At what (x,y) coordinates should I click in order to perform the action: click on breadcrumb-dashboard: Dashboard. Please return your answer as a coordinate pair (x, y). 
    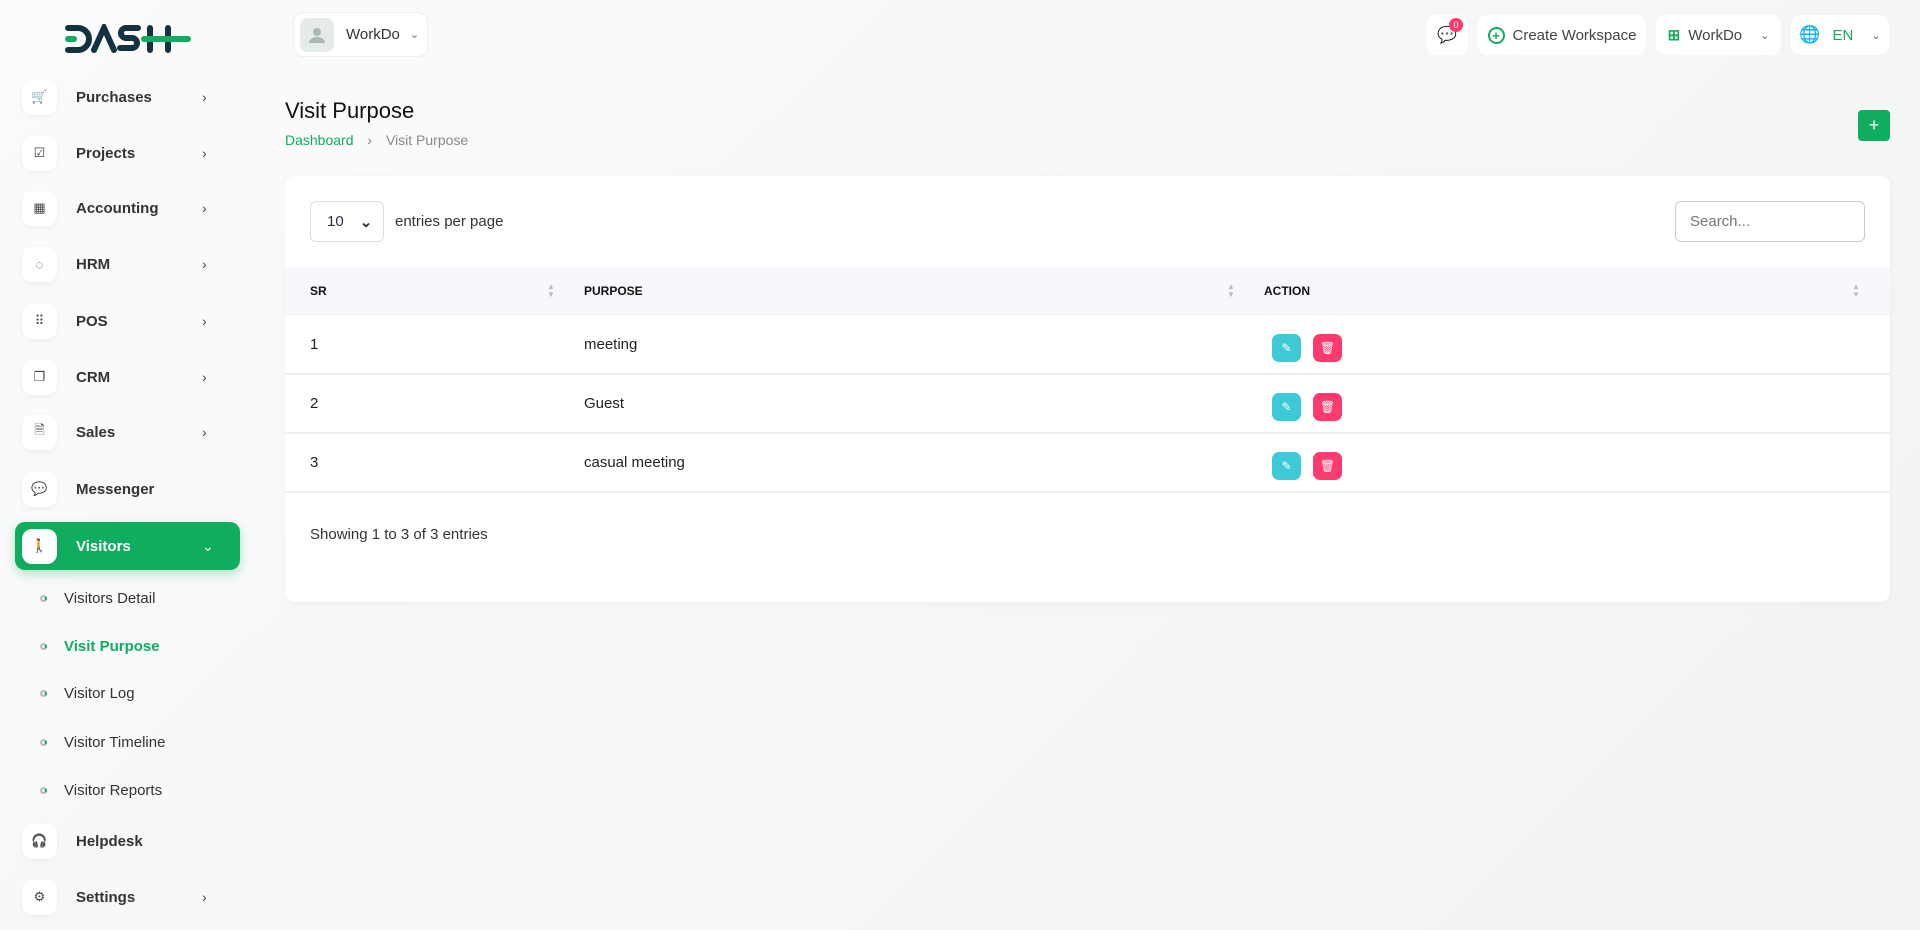
    Looking at the image, I should click on (319, 140).